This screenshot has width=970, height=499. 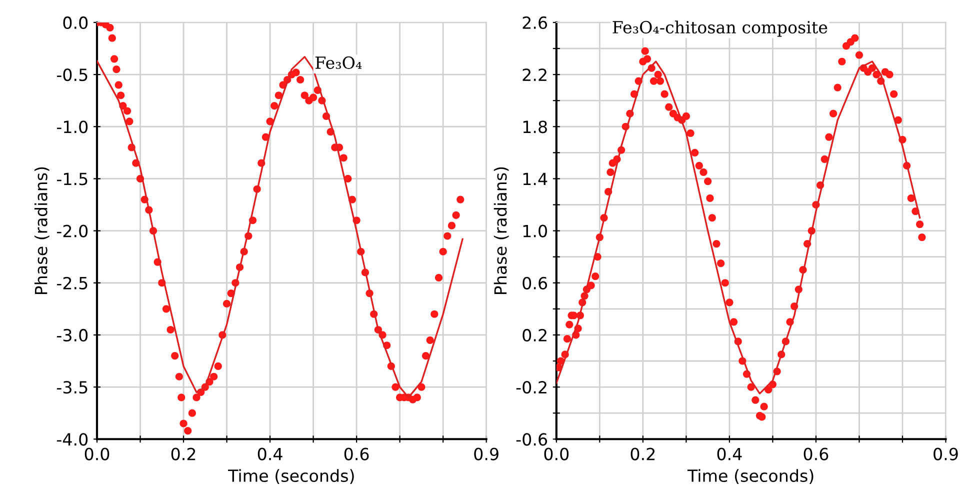 What do you see at coordinates (72, 179) in the screenshot?
I see `y-tick-label: -1.5` at bounding box center [72, 179].